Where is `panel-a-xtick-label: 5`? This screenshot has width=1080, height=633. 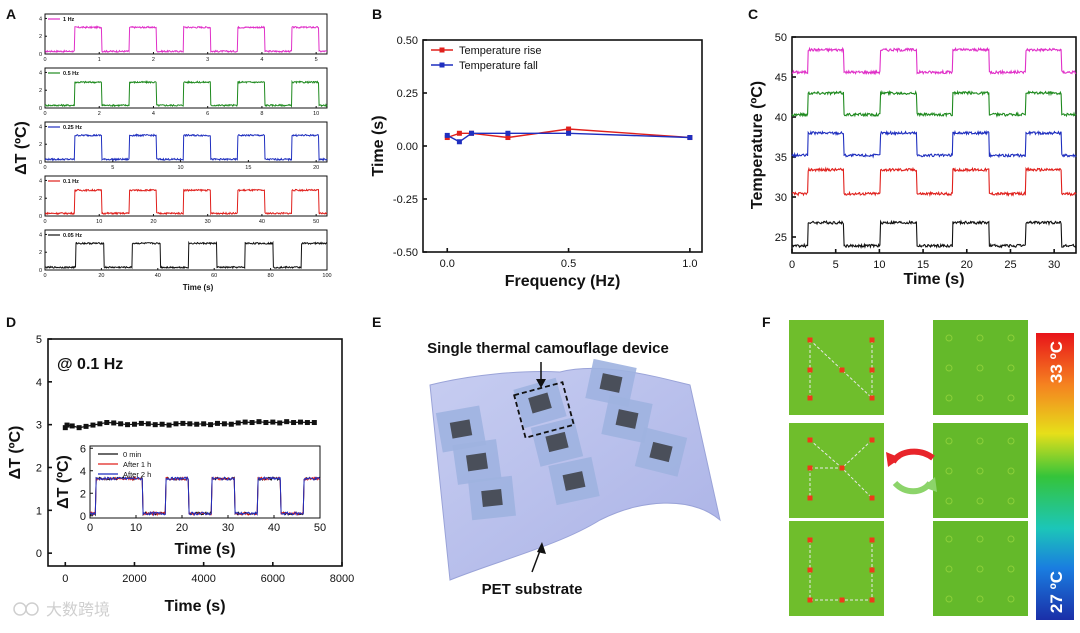
panel-a-xtick-label: 5 is located at coordinates (316, 60).